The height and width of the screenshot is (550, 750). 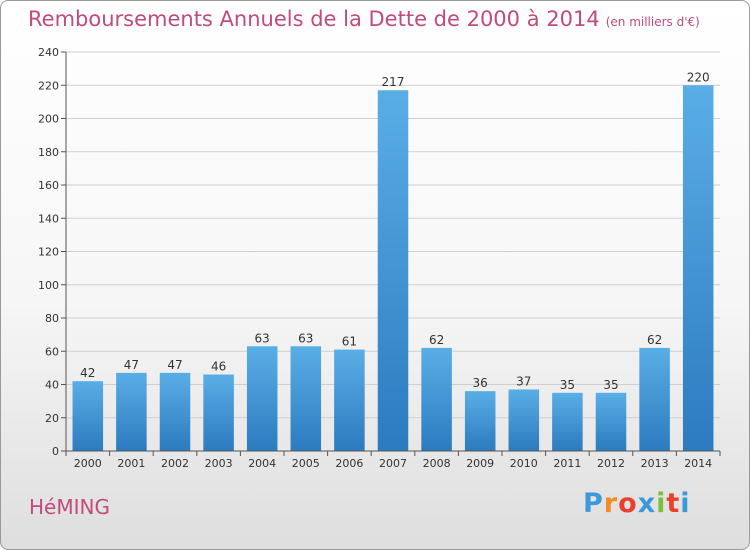 I want to click on bar-2003, so click(x=218, y=412).